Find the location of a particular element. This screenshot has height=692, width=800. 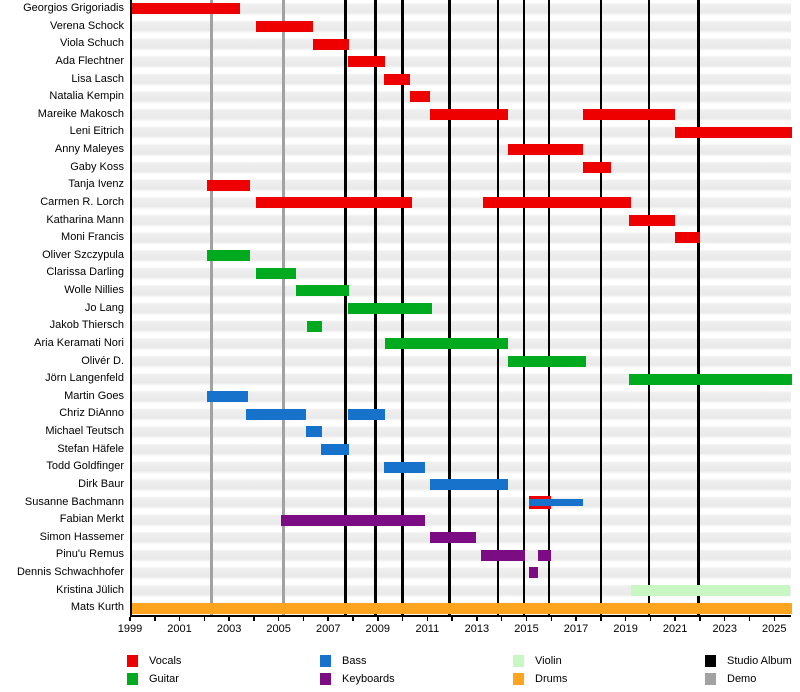

row-label: Susanne Bachmann is located at coordinates (74, 501).